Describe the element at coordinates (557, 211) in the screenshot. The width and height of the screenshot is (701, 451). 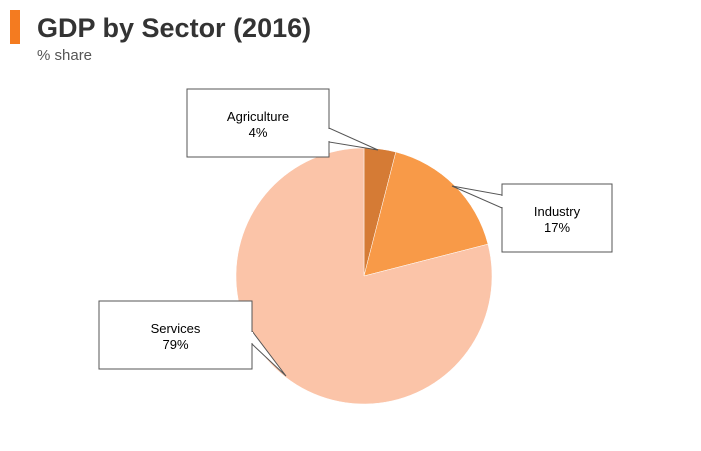
I see `slice-label: Industry` at that location.